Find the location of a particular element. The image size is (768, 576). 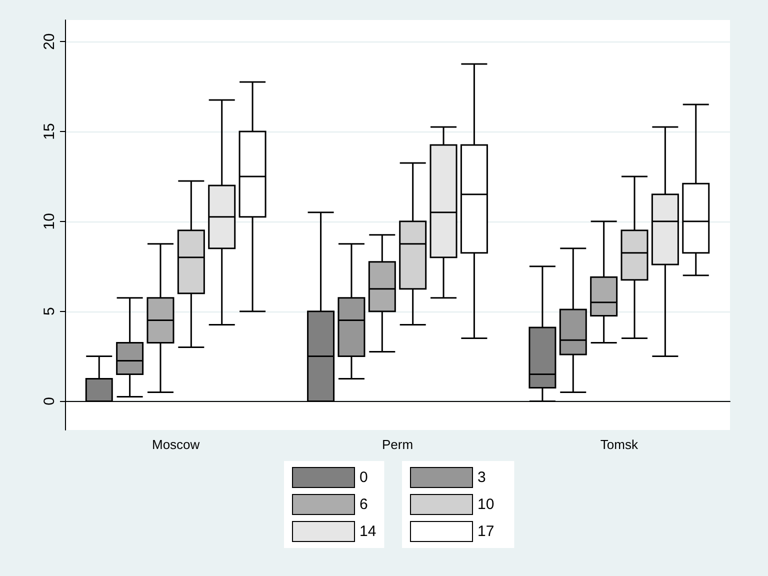

legend-label: 6 is located at coordinates (364, 504).